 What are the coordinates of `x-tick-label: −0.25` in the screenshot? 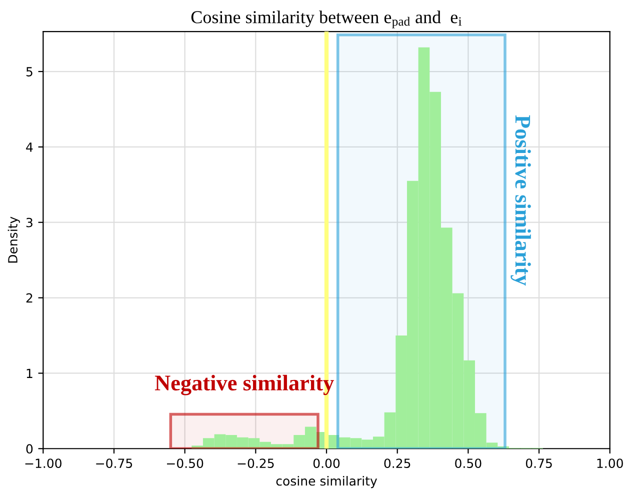 It's located at (256, 463).